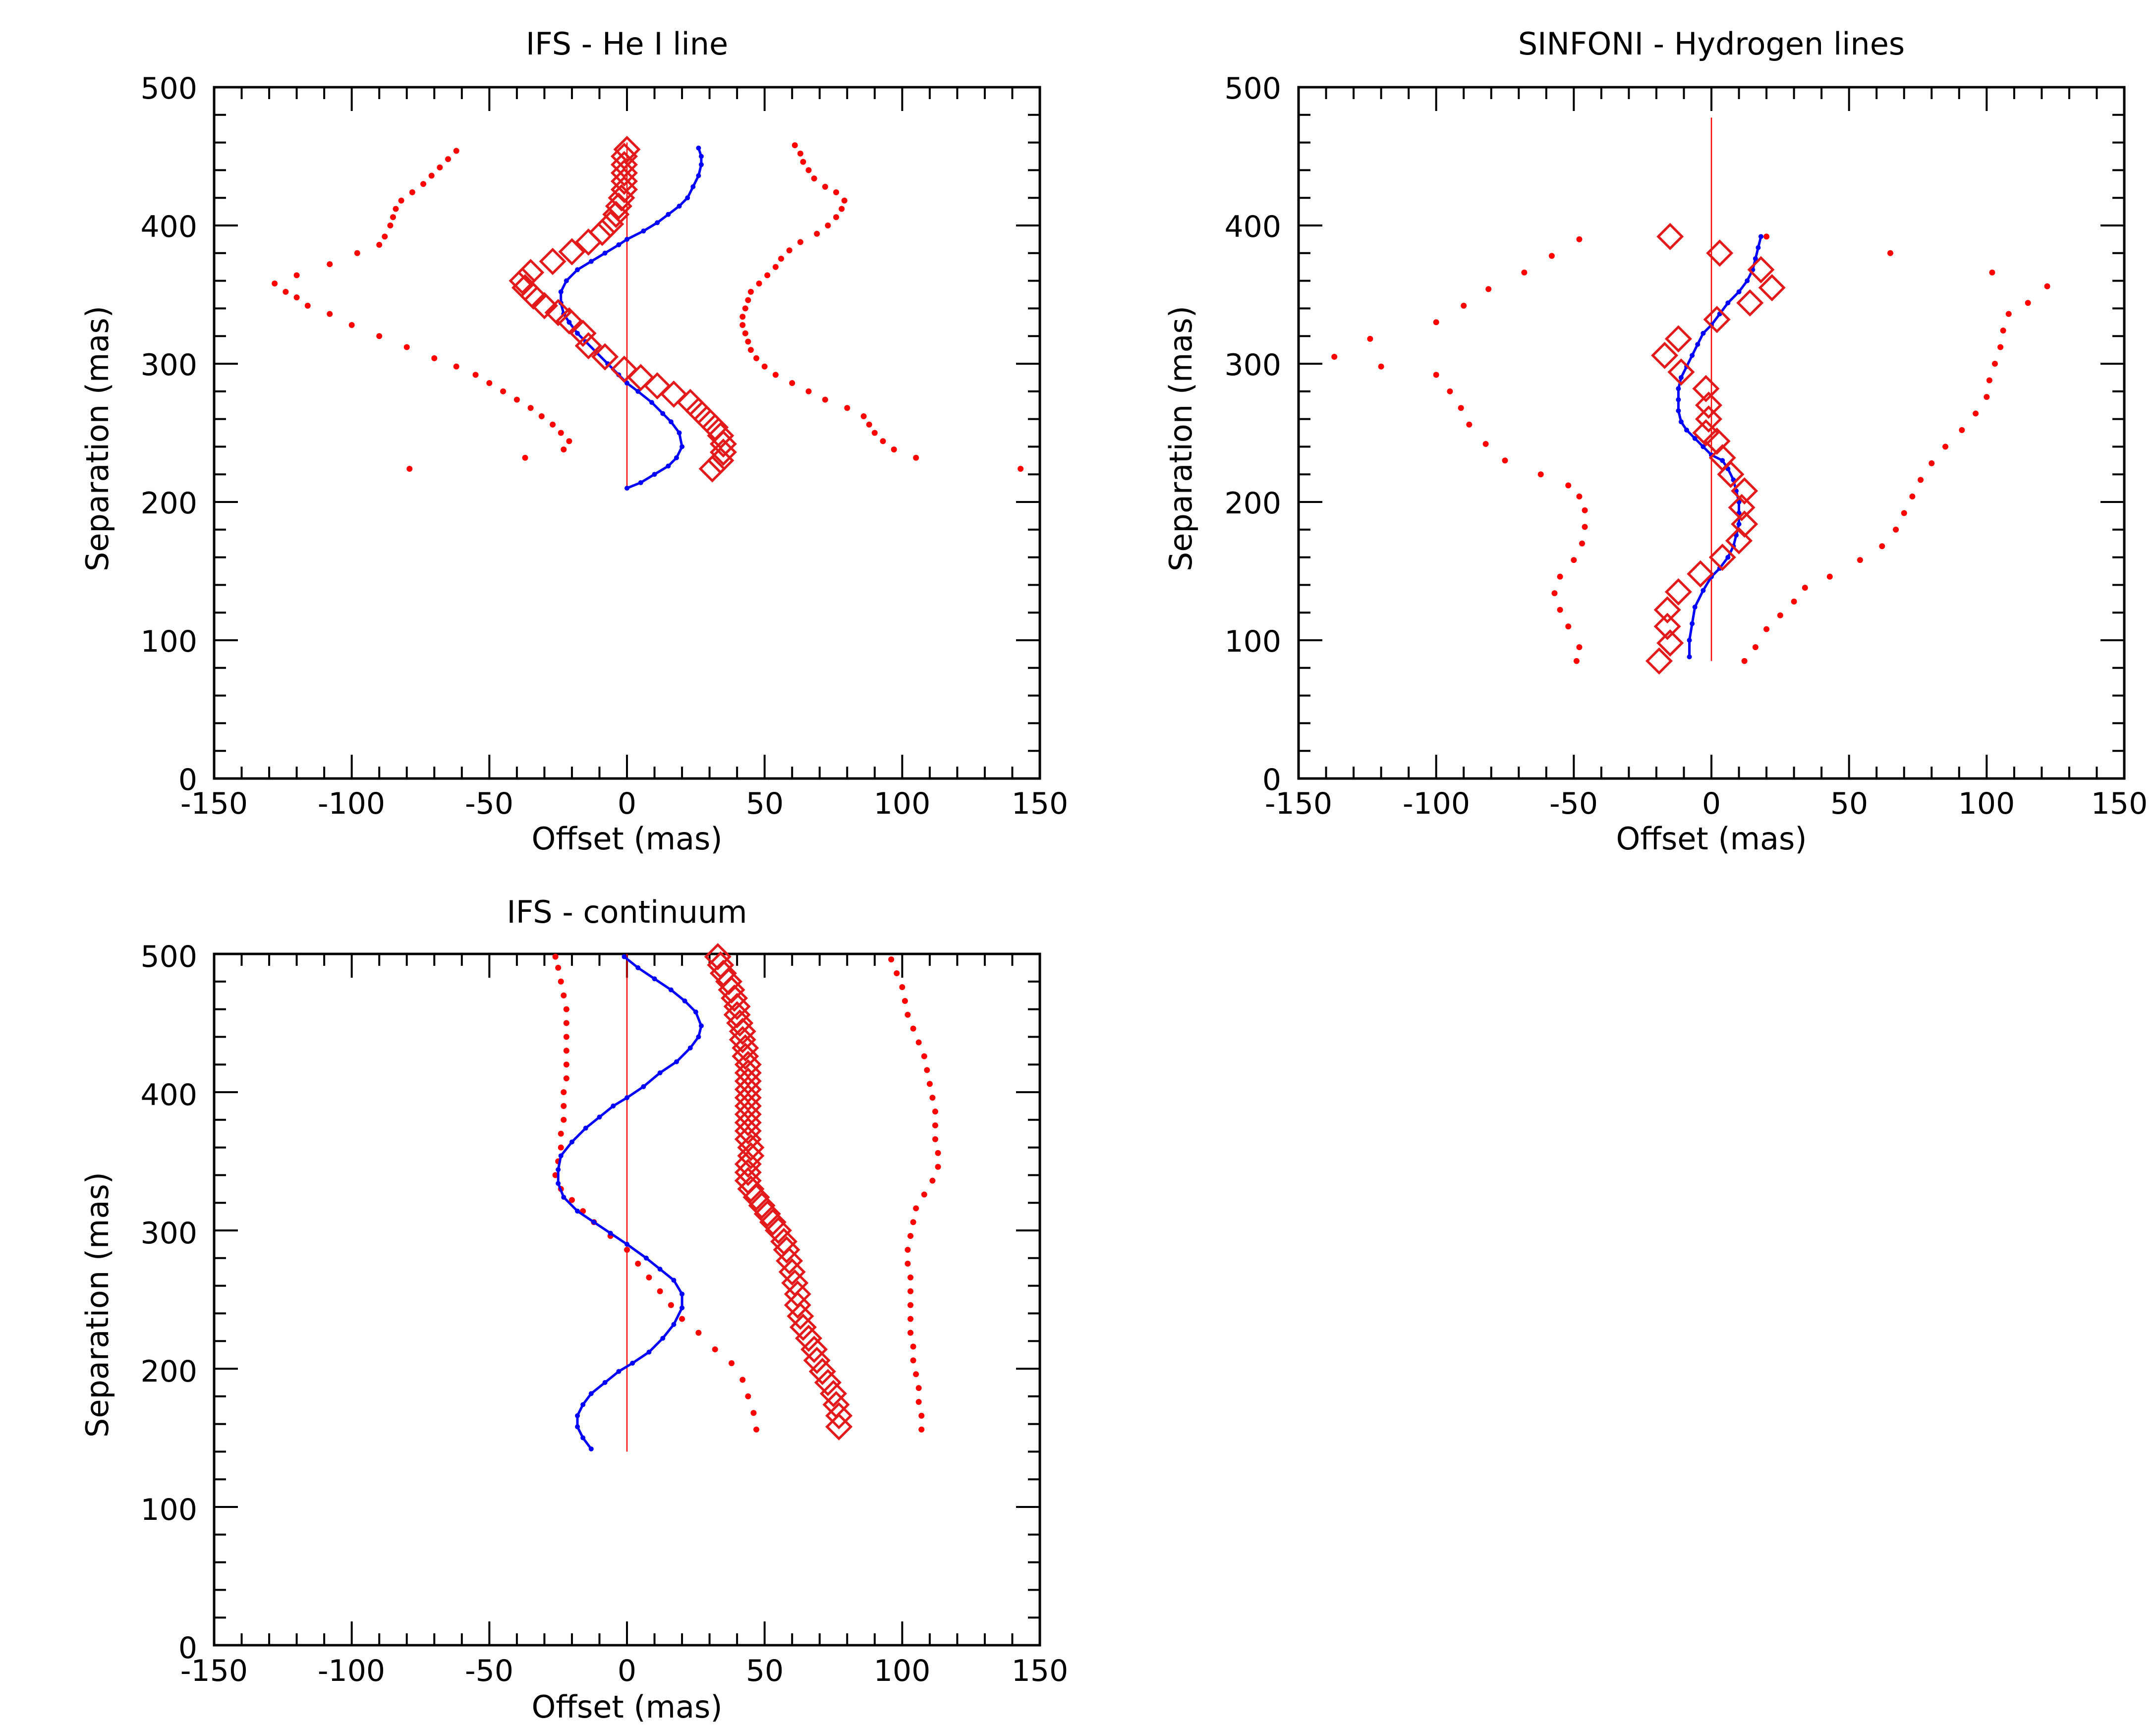  I want to click on x-tick-label: -150, so click(1298, 804).